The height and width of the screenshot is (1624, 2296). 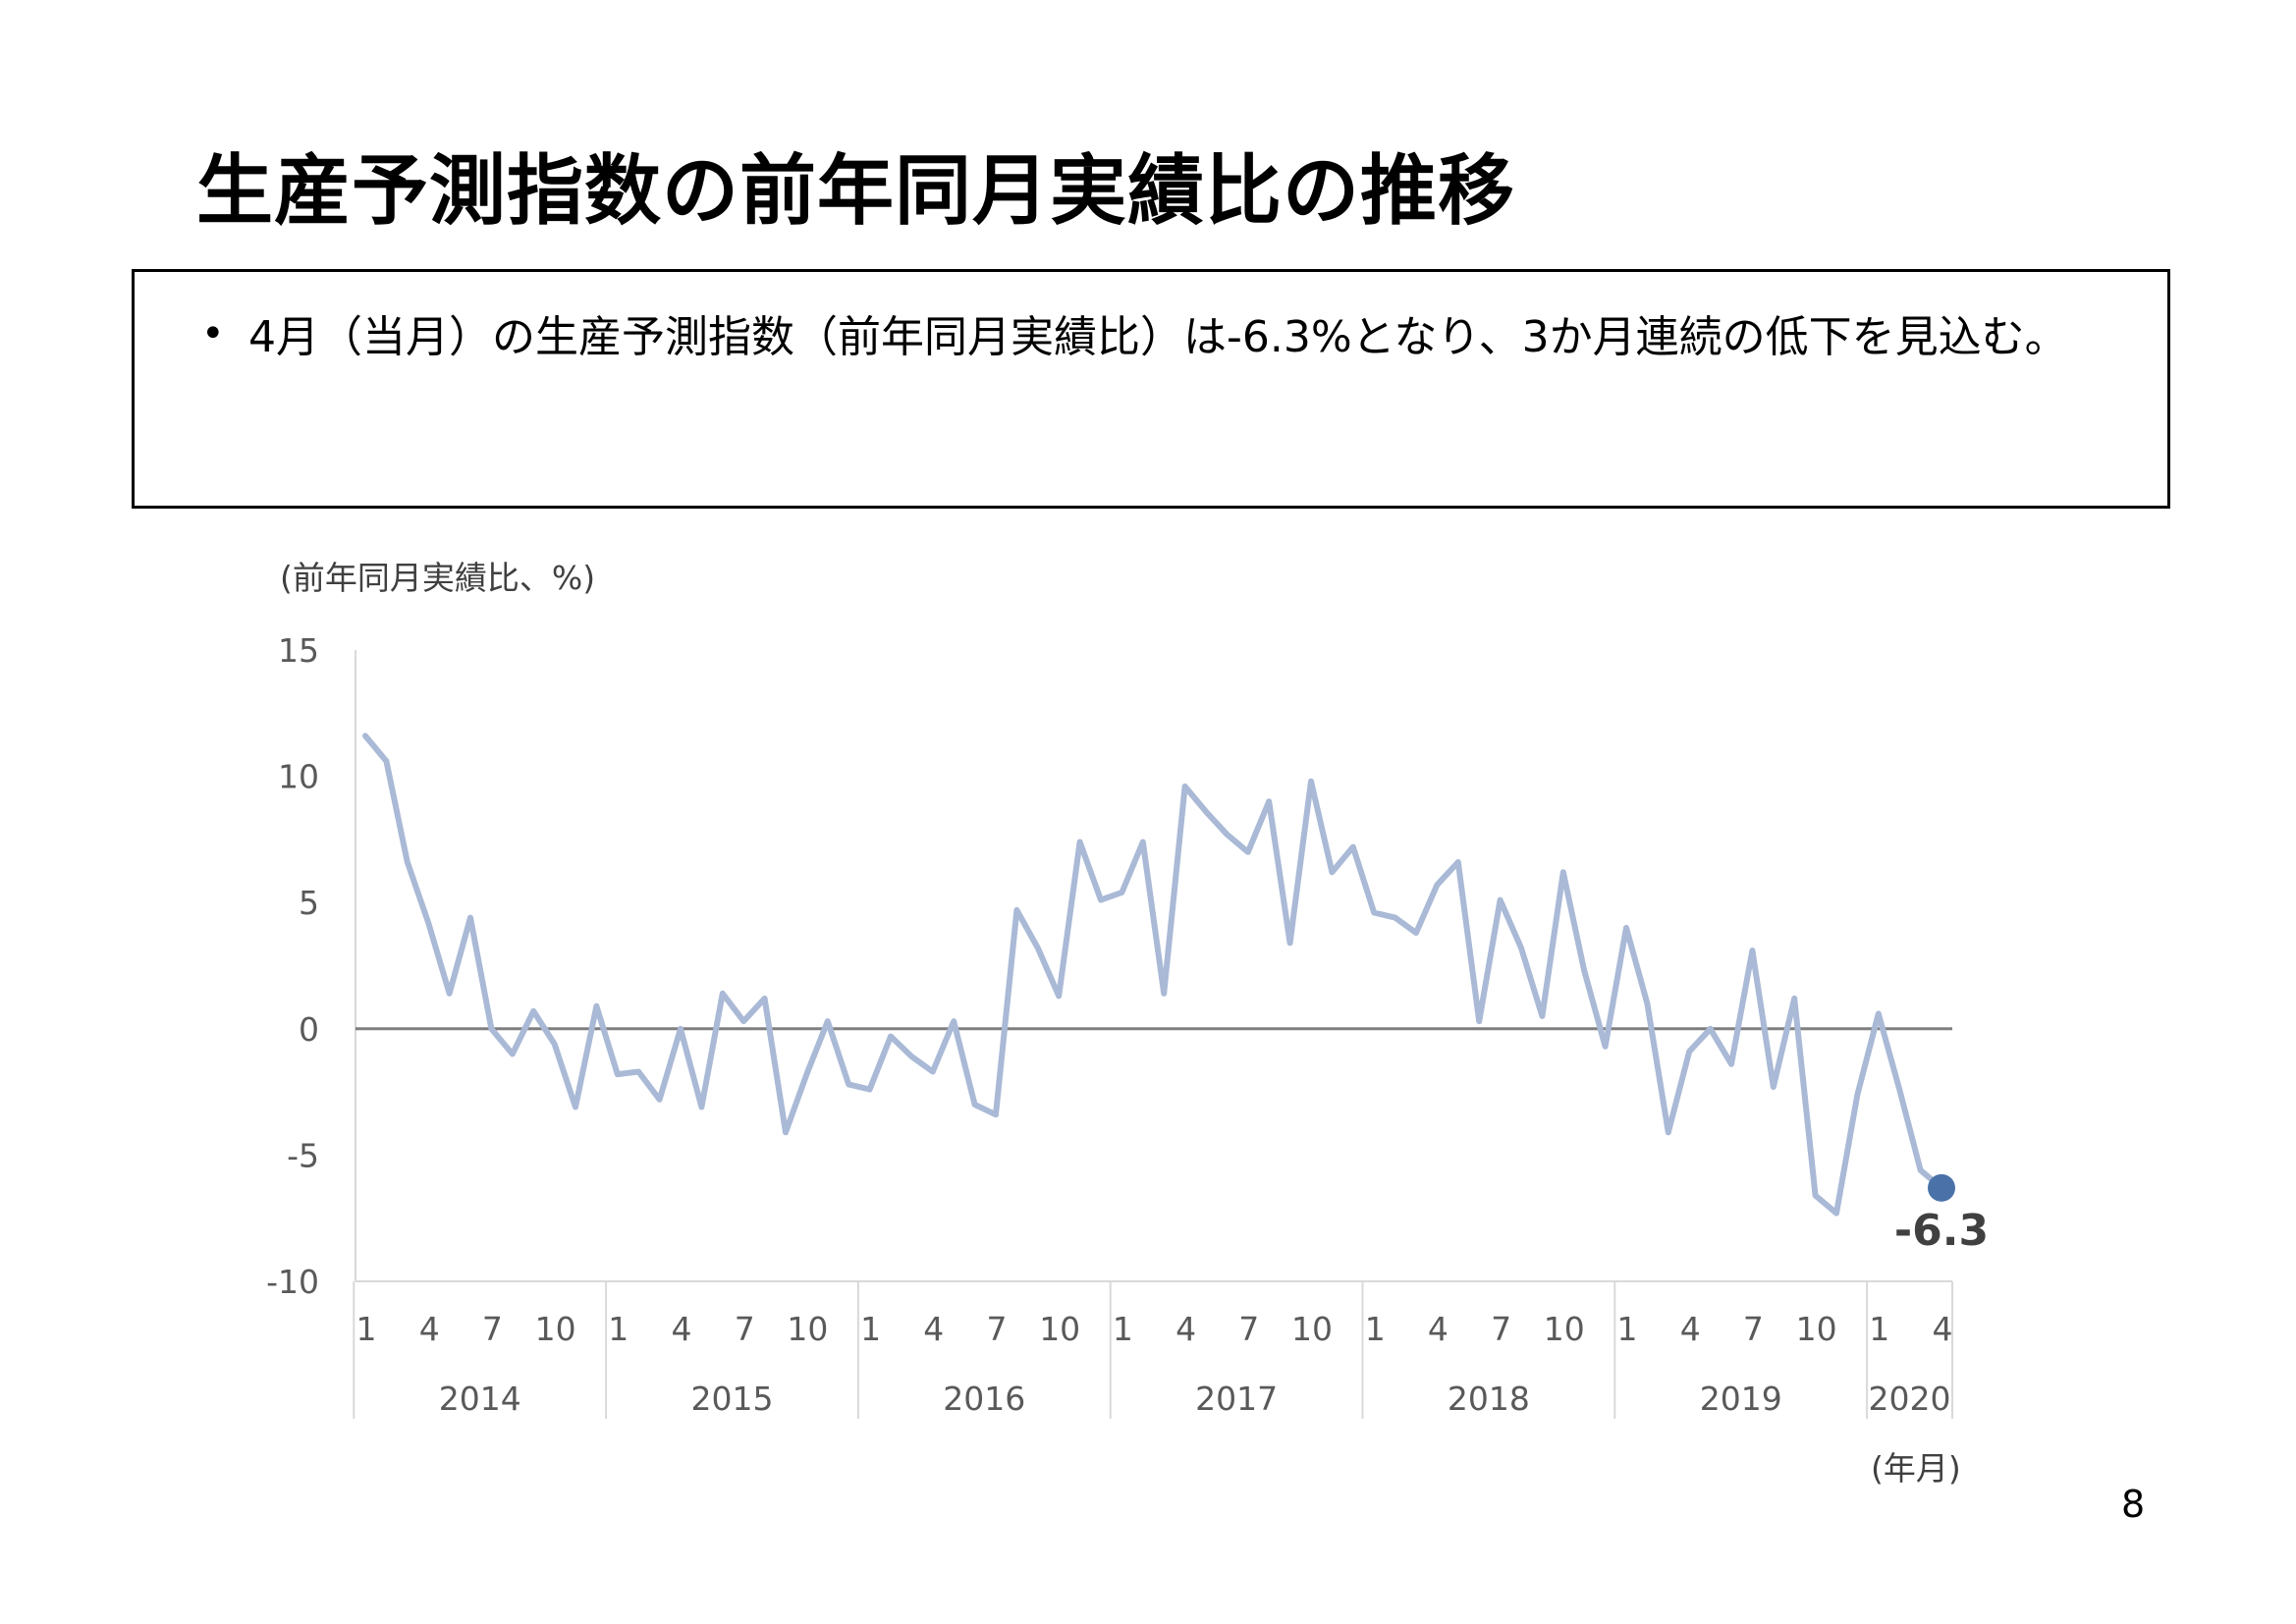 What do you see at coordinates (292, 966) in the screenshot?
I see `y-tick-labels: 15 10 5 0 -5 -10` at bounding box center [292, 966].